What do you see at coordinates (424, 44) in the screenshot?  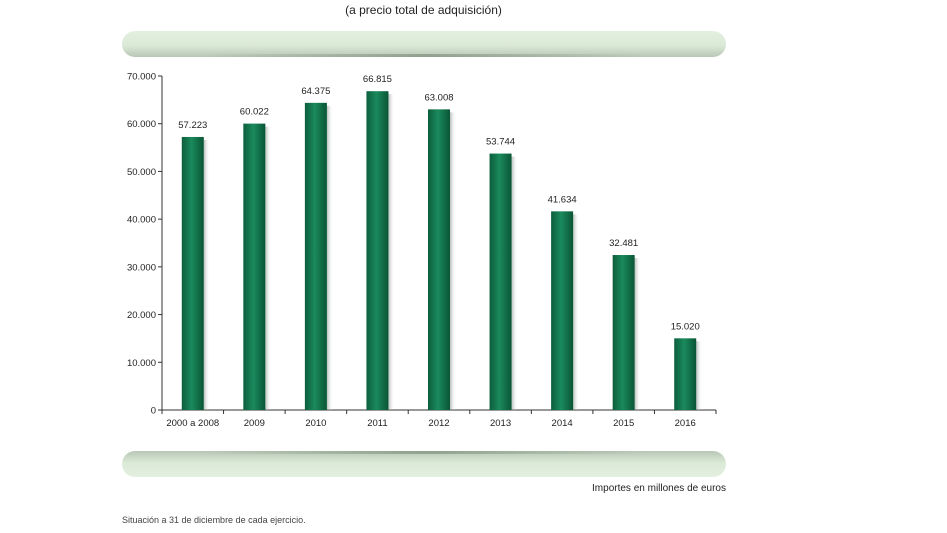 I see `top-decorative-band` at bounding box center [424, 44].